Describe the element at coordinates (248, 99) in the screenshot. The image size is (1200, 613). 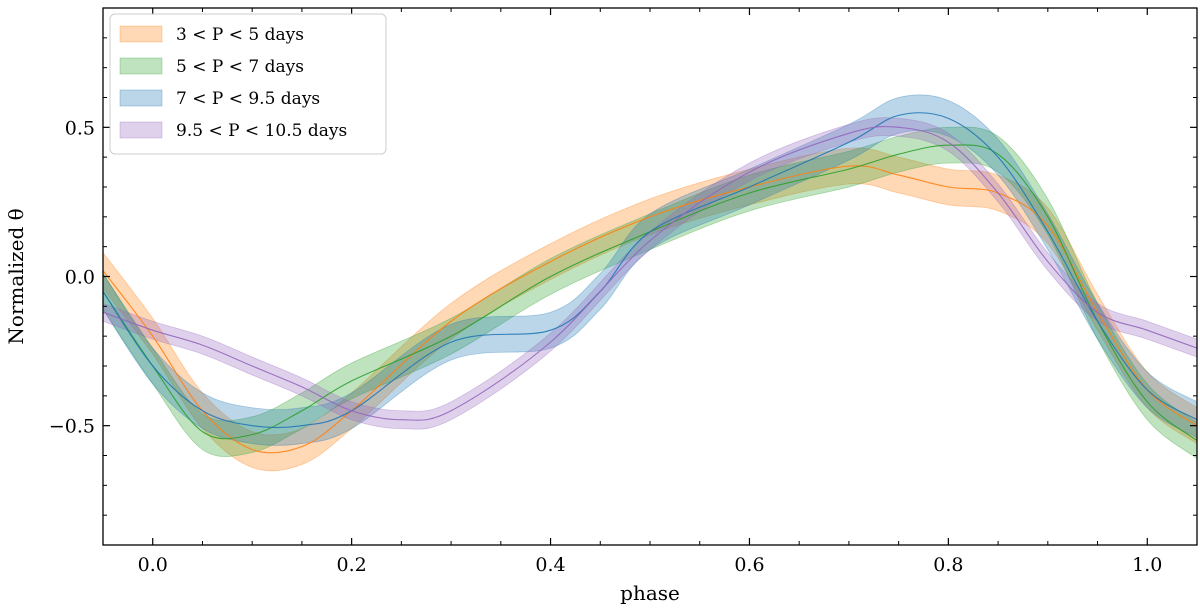
I see `legend-entry-label: 7 < P < 9.5 days` at that location.